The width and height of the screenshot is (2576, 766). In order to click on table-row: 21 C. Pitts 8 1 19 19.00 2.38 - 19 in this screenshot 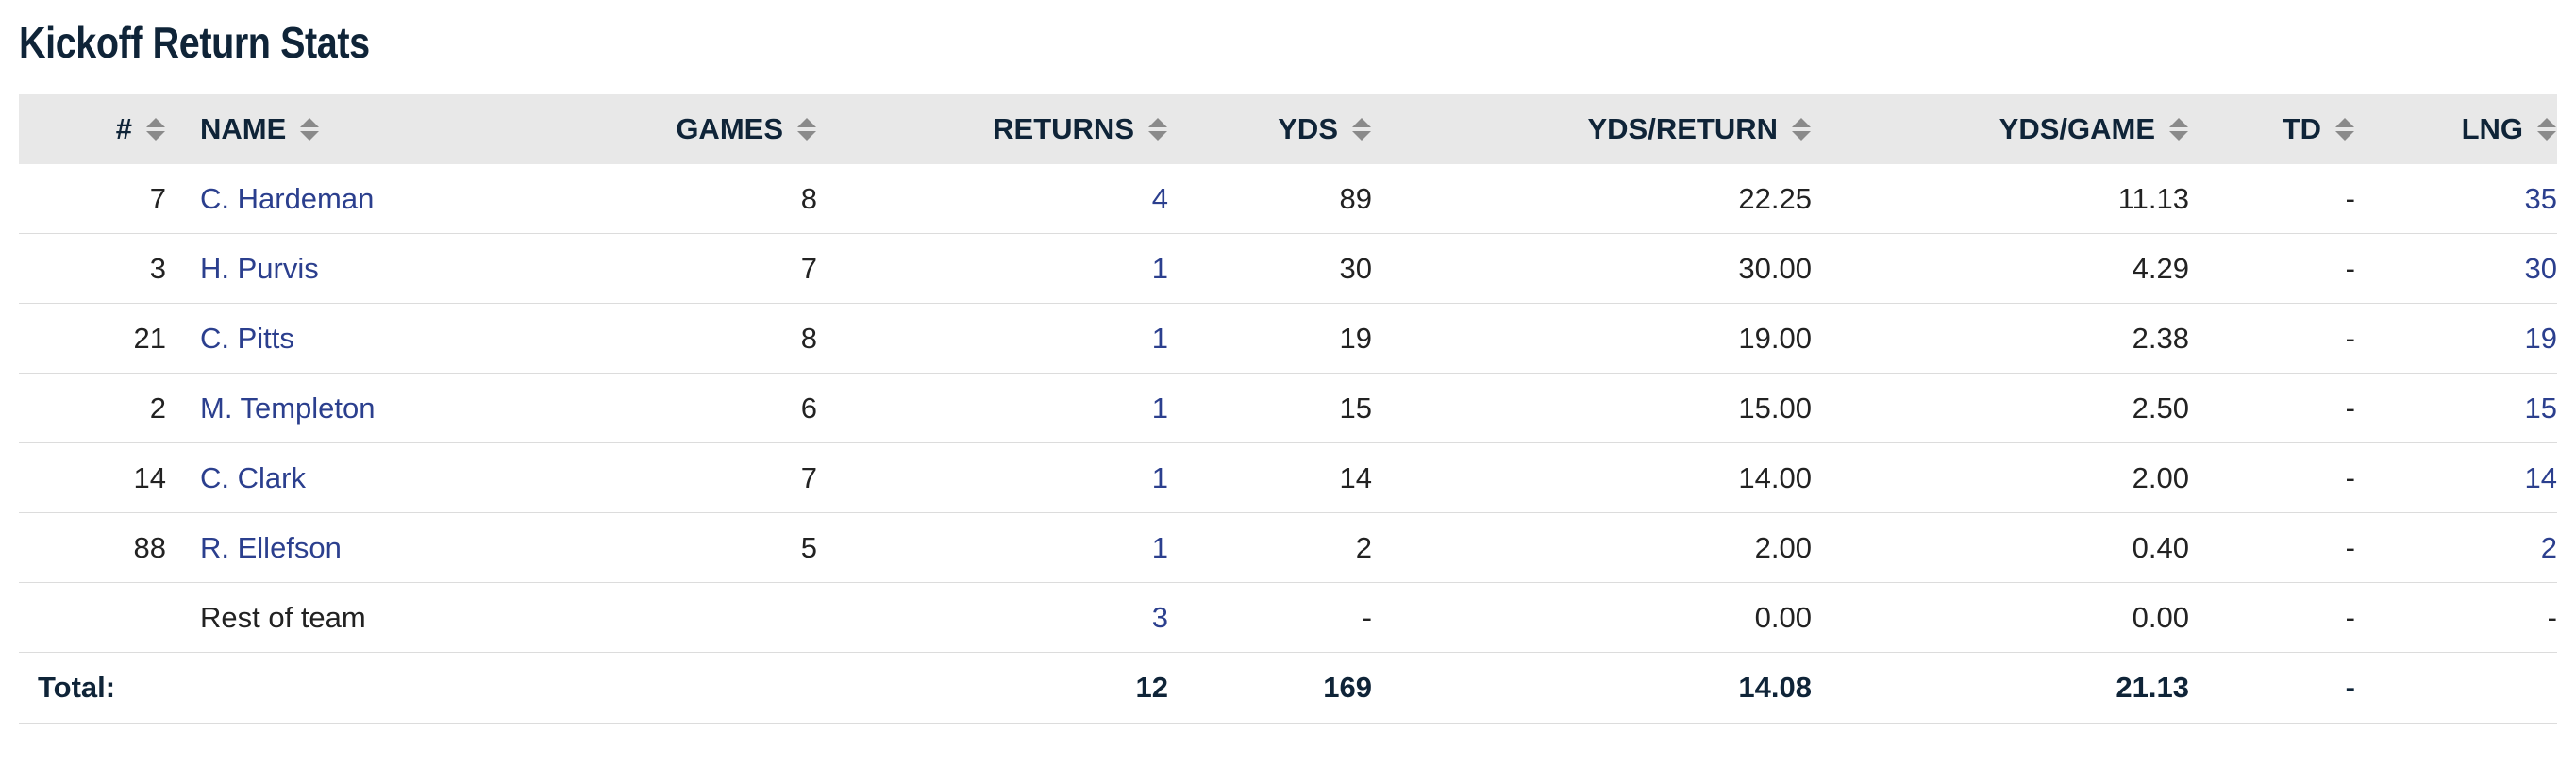, I will do `click(1288, 338)`.